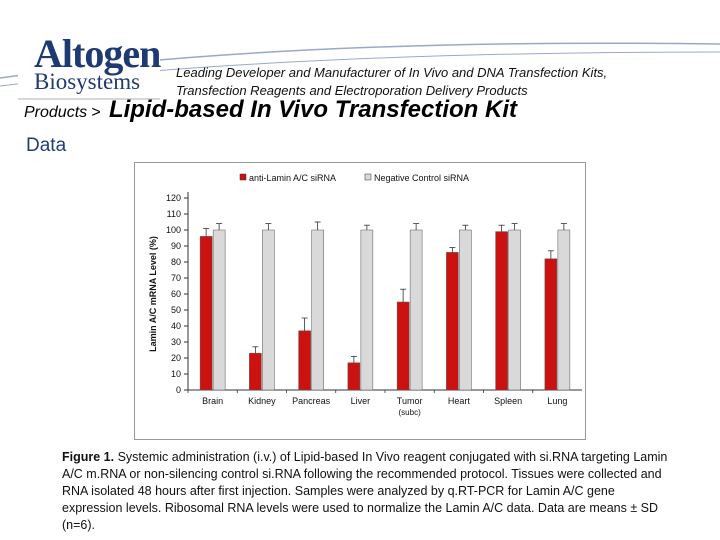  What do you see at coordinates (178, 390) in the screenshot?
I see `y-tick-label: 0` at bounding box center [178, 390].